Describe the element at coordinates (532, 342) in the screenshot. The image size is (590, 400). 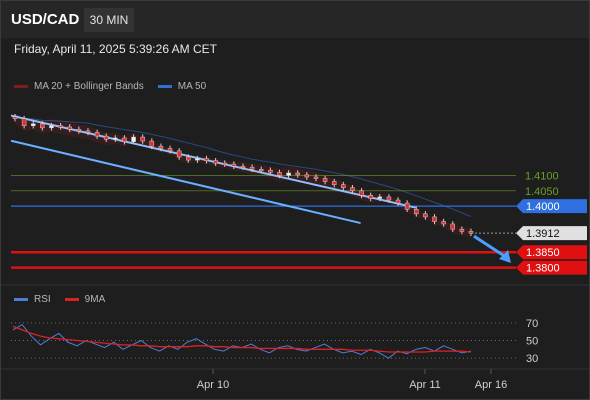
I see `rsi-tick-label: 50` at that location.